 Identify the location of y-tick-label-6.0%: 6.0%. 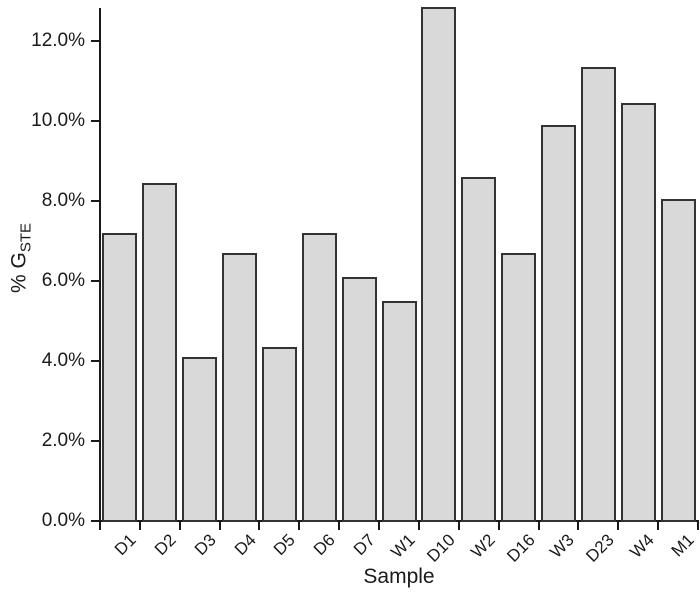
(63, 280).